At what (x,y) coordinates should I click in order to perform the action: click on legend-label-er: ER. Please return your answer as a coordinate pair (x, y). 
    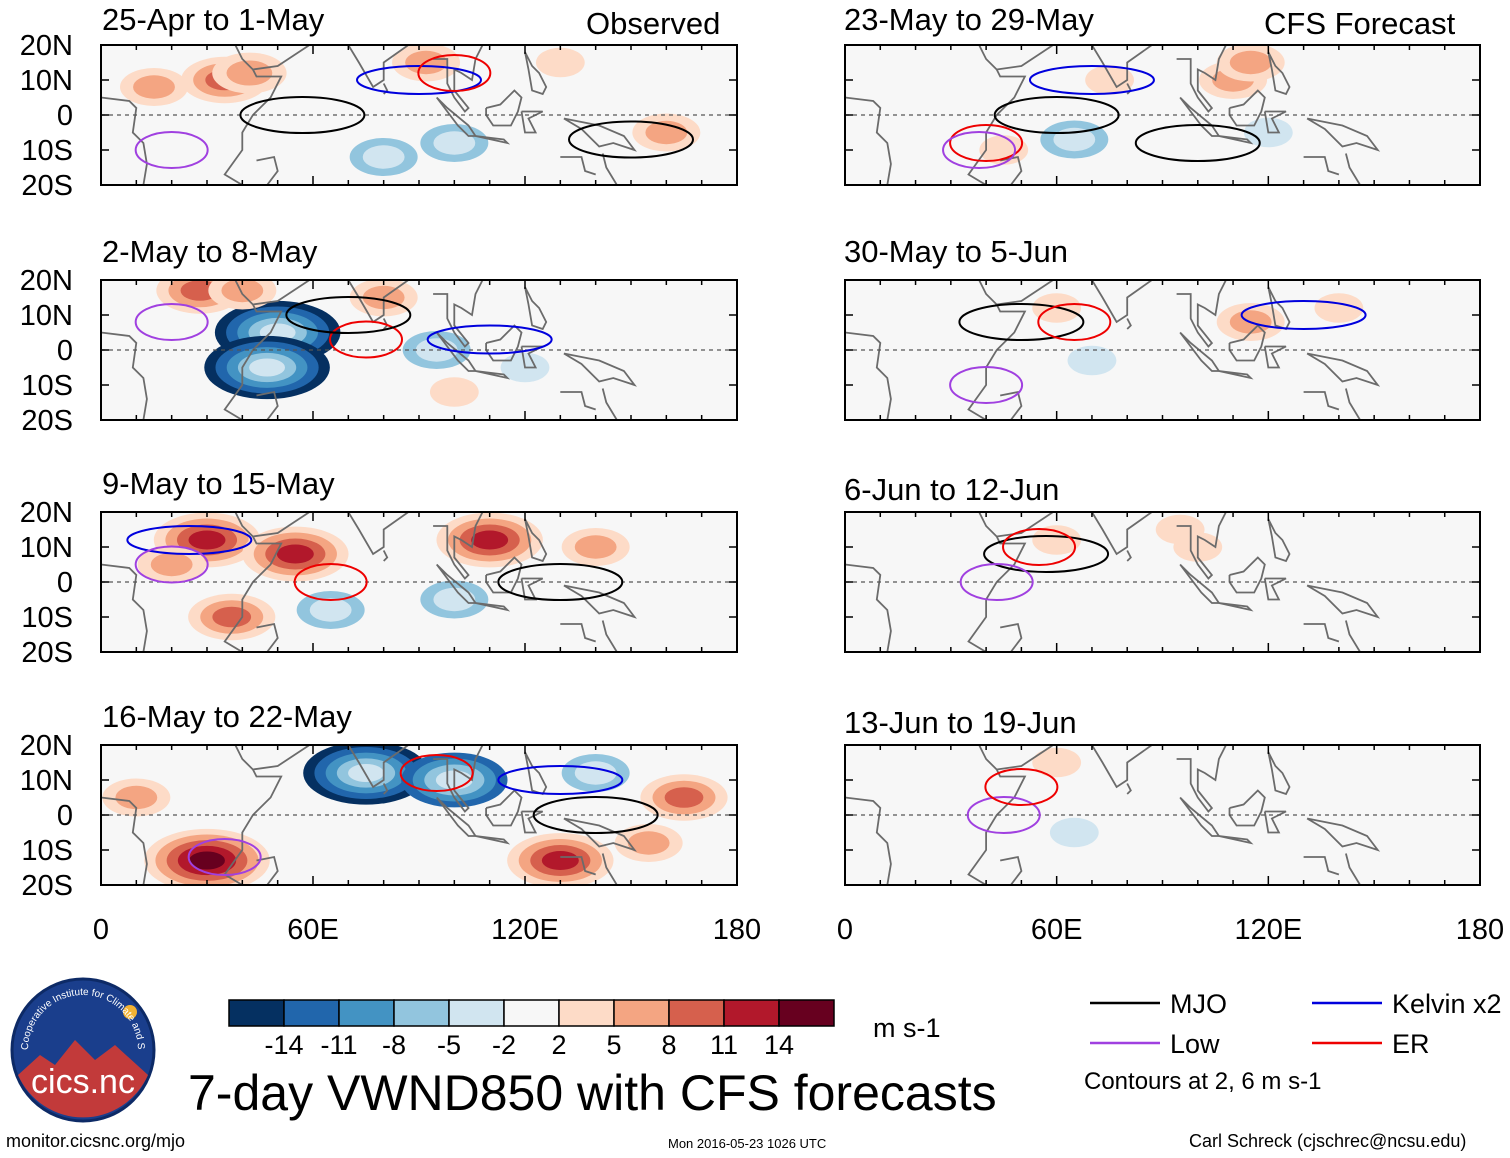
    Looking at the image, I should click on (1411, 1044).